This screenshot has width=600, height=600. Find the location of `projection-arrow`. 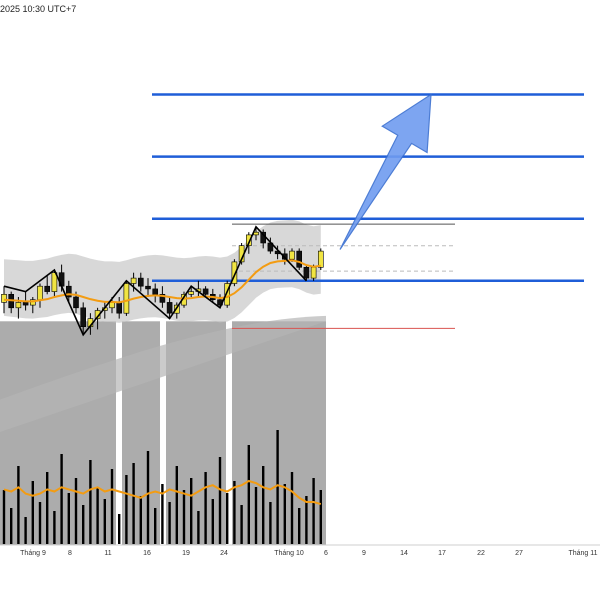

projection-arrow is located at coordinates (385, 171).